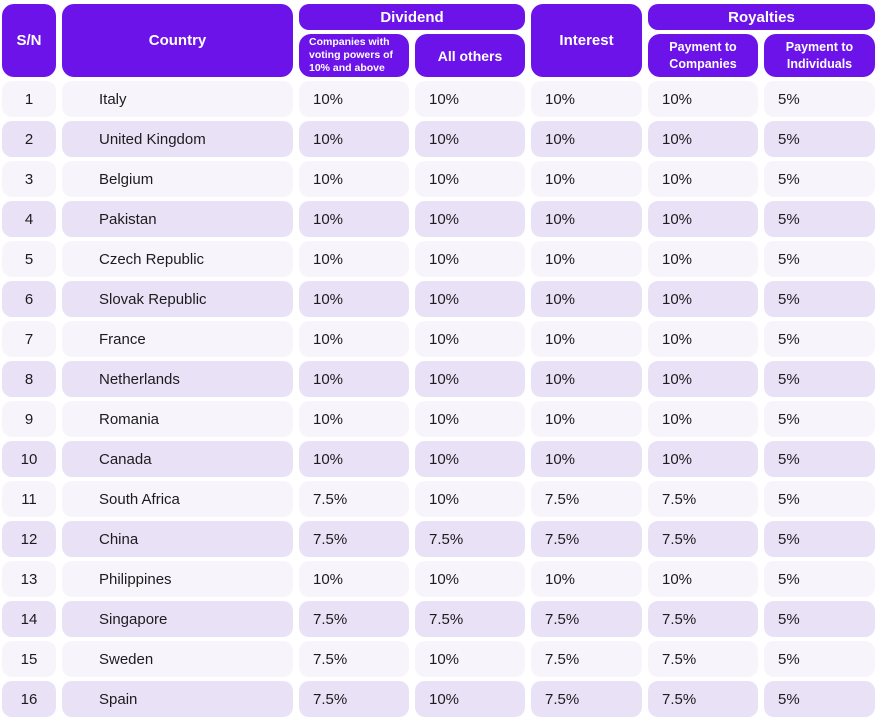  What do you see at coordinates (29, 659) in the screenshot?
I see `sn-cell: 15` at bounding box center [29, 659].